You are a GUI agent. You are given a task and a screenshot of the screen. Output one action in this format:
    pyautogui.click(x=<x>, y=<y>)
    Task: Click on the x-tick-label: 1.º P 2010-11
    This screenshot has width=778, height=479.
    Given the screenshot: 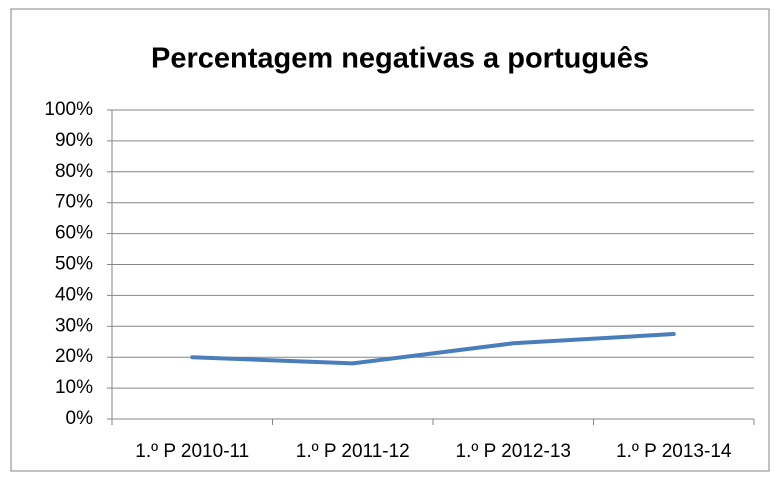 What is the action you would take?
    pyautogui.click(x=192, y=451)
    